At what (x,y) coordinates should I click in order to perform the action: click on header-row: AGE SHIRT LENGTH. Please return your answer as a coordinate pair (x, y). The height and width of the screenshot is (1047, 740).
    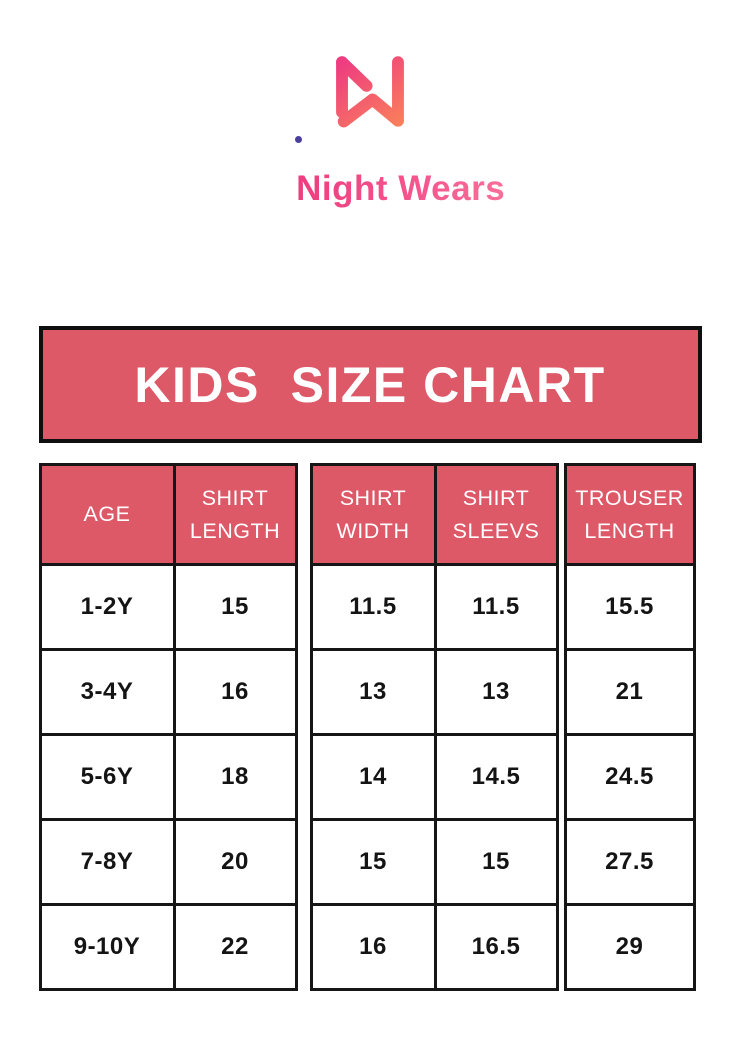
    Looking at the image, I should click on (168, 514).